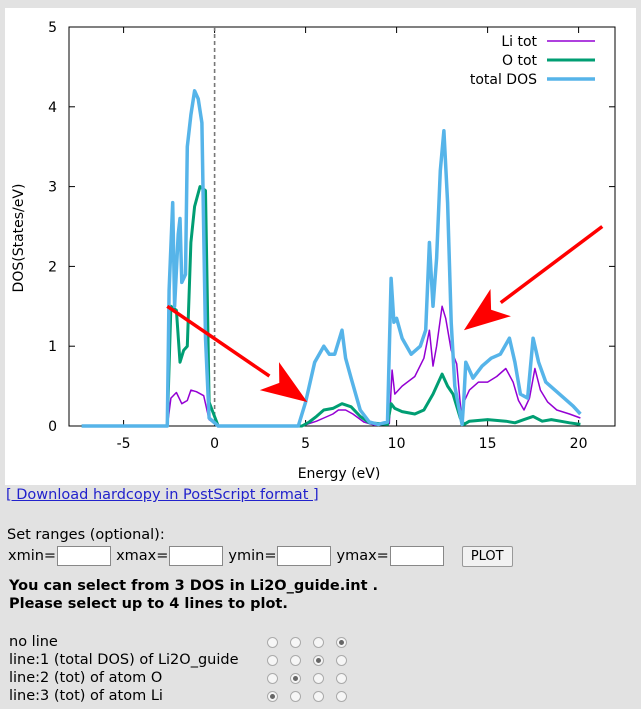 This screenshot has height=709, width=641. Describe the element at coordinates (52, 188) in the screenshot. I see `y-tick-label: 3` at that location.